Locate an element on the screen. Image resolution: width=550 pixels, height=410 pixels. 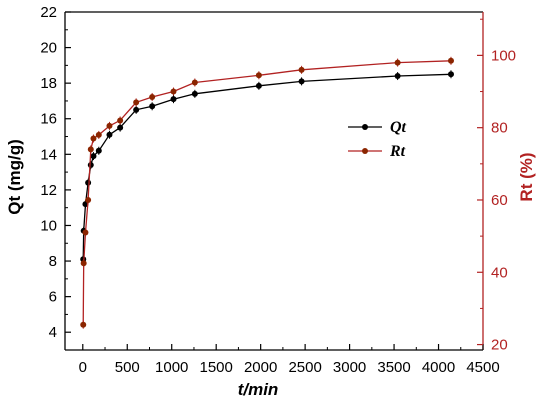
y-left-tick-label: 22 is located at coordinates (48, 12).